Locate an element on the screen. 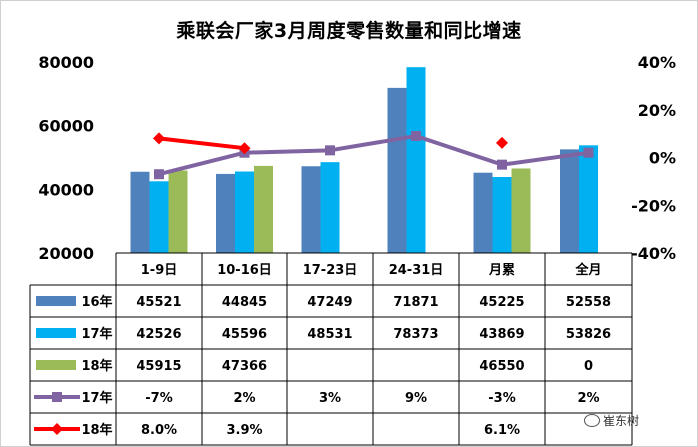 Image resolution: width=698 pixels, height=447 pixels. x-category-label: 10-16日 is located at coordinates (244, 270).